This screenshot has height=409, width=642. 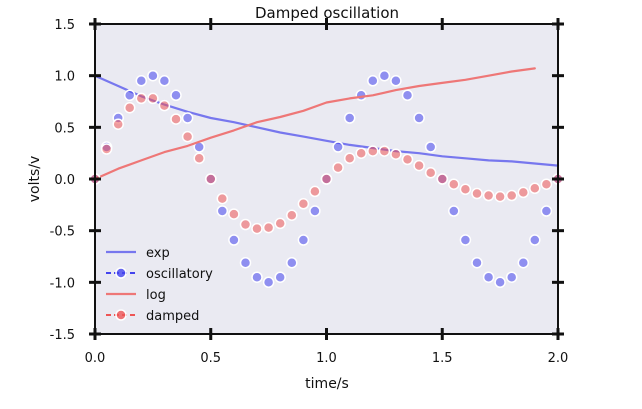 I want to click on legend-label-oscillatory: oscillatory, so click(x=179, y=274).